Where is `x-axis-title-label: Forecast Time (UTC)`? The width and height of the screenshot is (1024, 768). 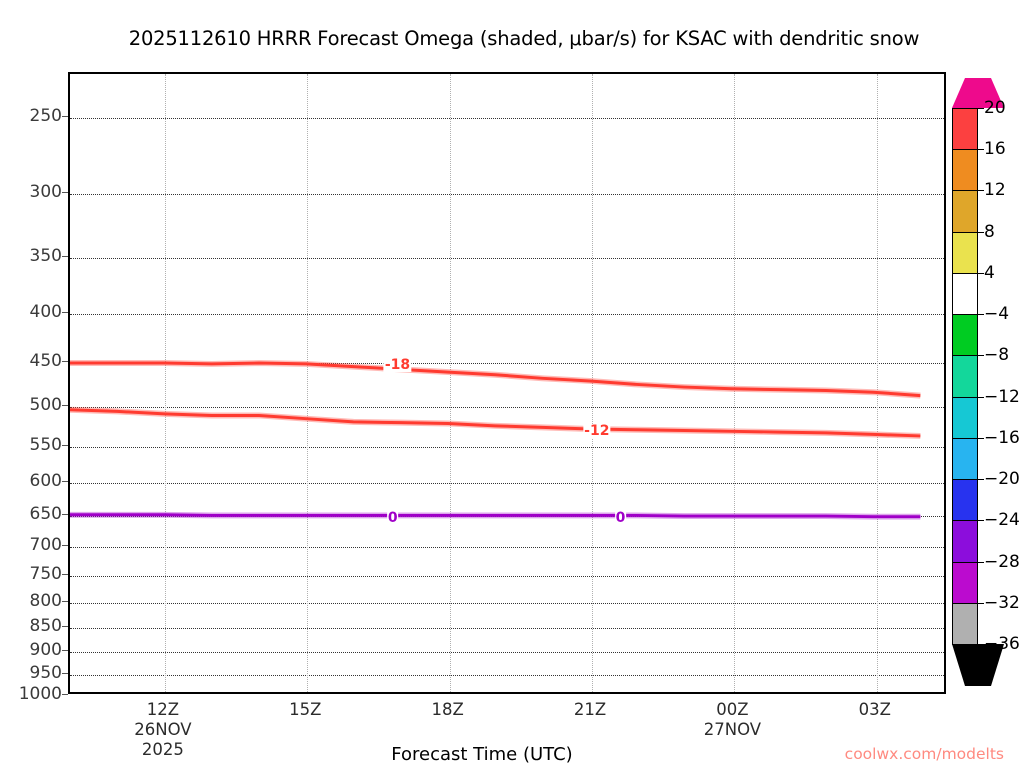 x-axis-title-label: Forecast Time (UTC) is located at coordinates (482, 754).